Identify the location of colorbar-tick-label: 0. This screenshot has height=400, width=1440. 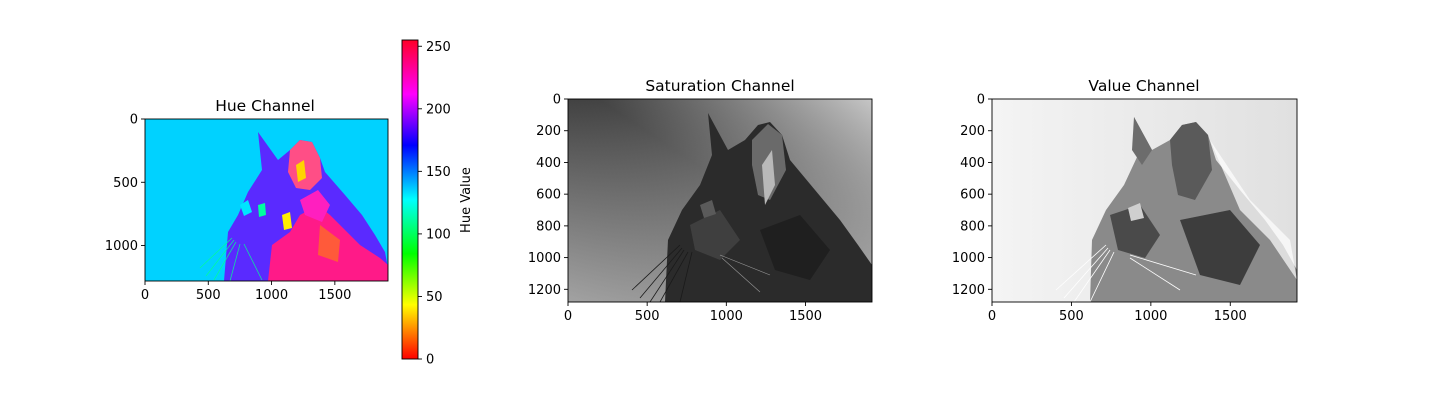
(430, 360).